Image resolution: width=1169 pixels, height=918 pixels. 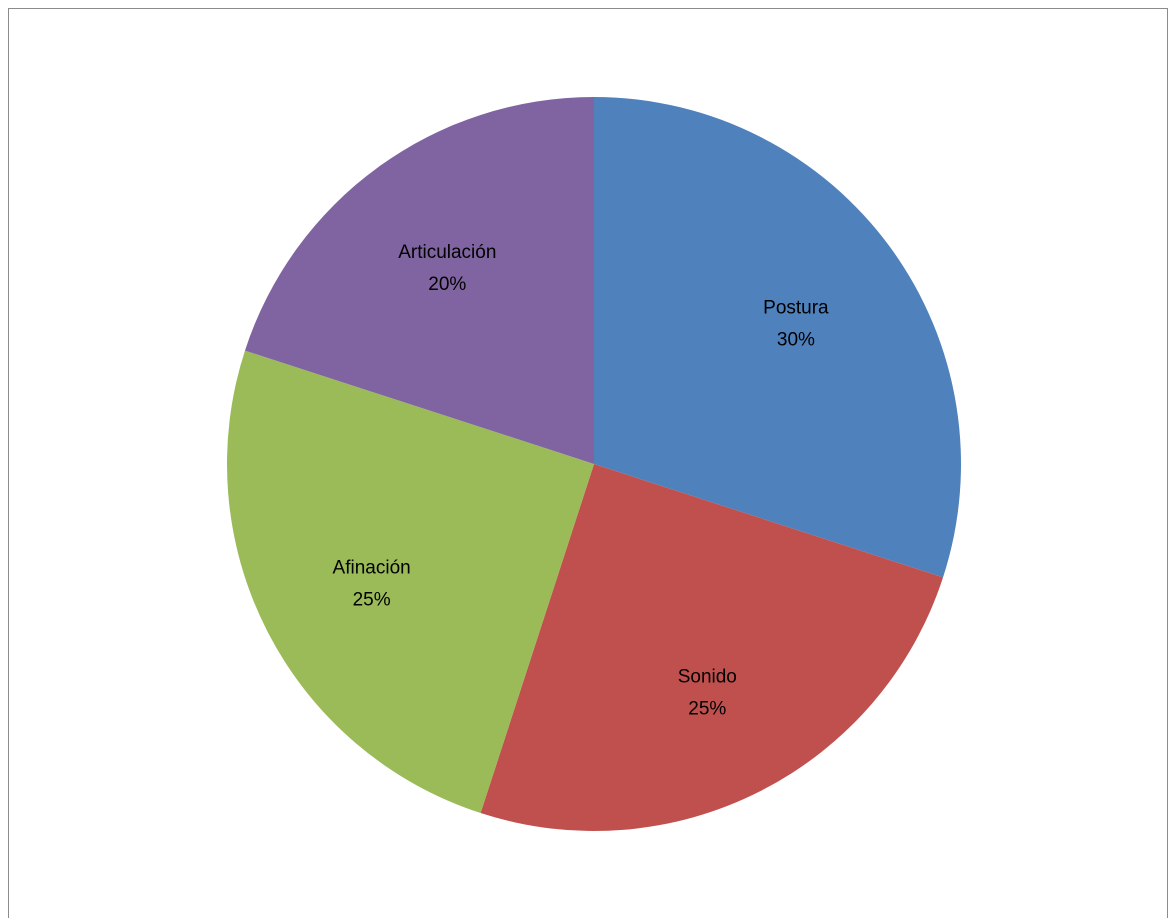 What do you see at coordinates (447, 284) in the screenshot?
I see `slice-percent-label: 20%` at bounding box center [447, 284].